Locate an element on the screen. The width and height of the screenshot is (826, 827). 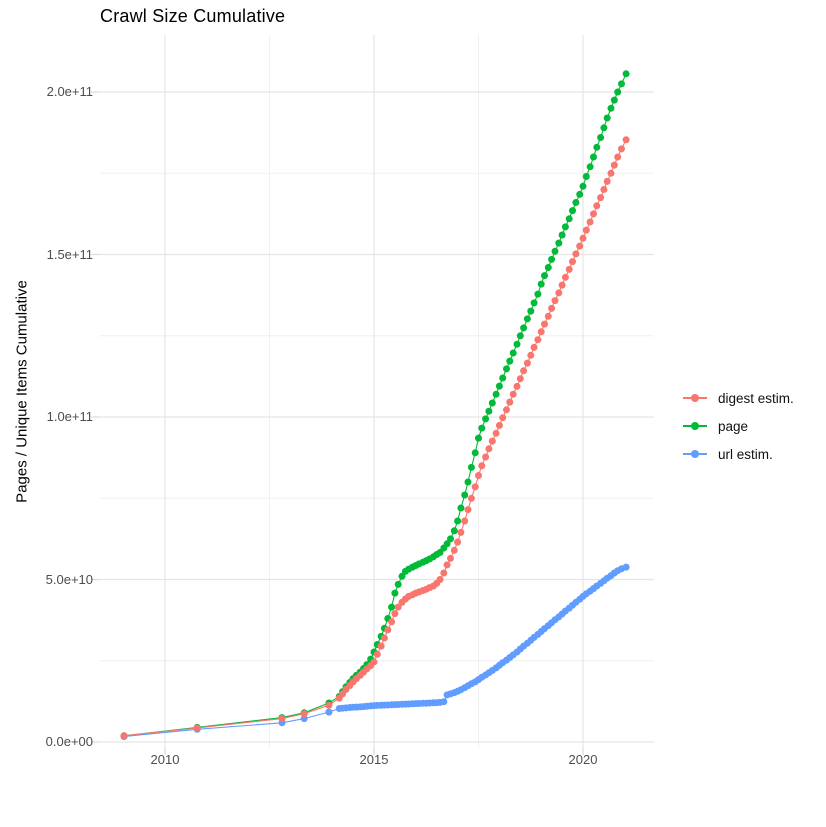
chart-title: Crawl Size Cumulative is located at coordinates (193, 16).